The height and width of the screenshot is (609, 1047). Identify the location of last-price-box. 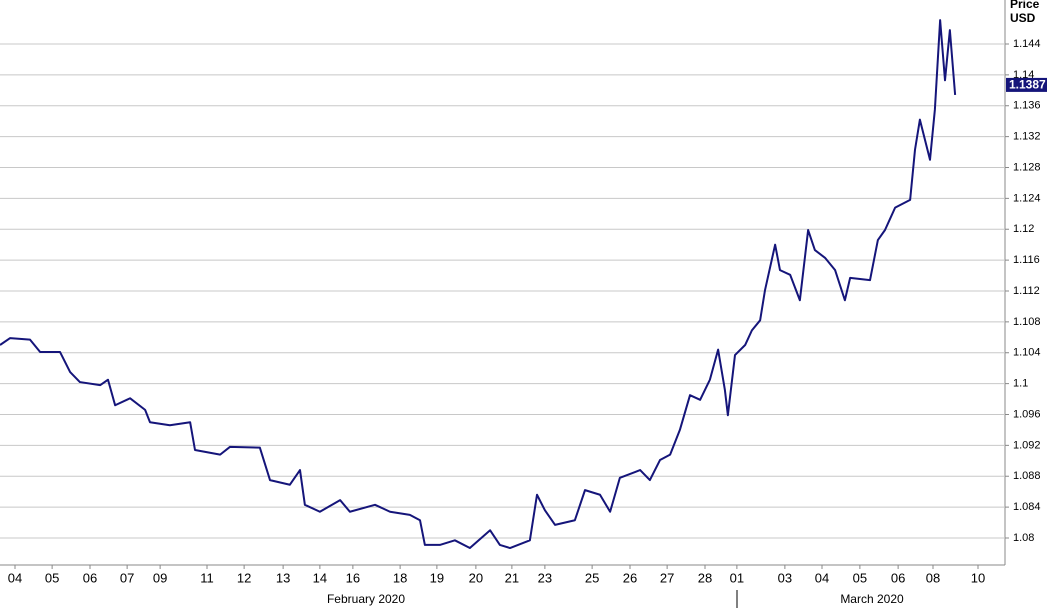
(1026, 84).